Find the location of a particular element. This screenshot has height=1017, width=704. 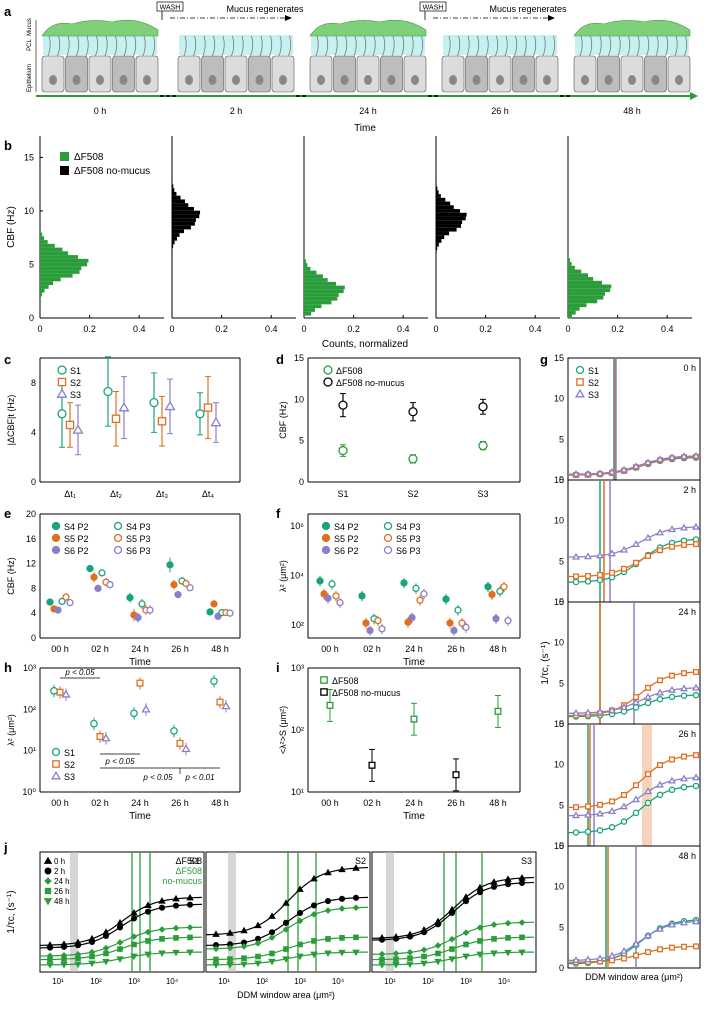

h-pvalue-2: p < 0.05 is located at coordinates (157, 777).